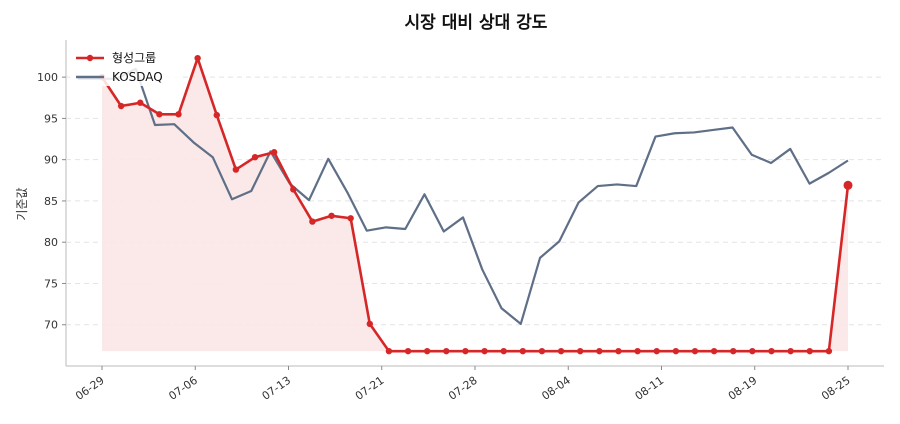 The width and height of the screenshot is (900, 424). Describe the element at coordinates (463, 388) in the screenshot. I see `x-tick-label-07-28: 07-28` at that location.